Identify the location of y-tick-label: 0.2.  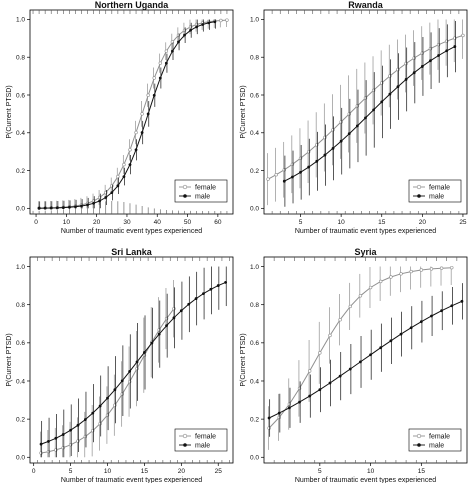
(20, 171).